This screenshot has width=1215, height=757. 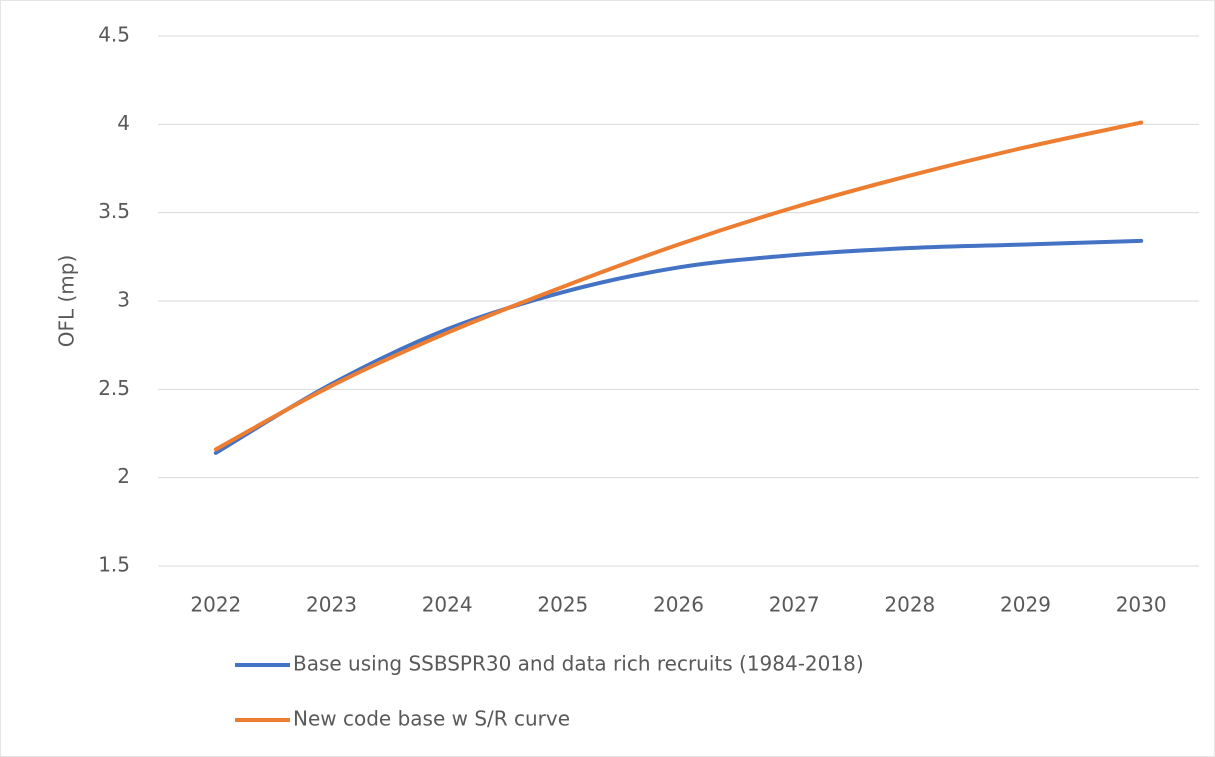 What do you see at coordinates (331, 605) in the screenshot?
I see `x-tick-label: 2023` at bounding box center [331, 605].